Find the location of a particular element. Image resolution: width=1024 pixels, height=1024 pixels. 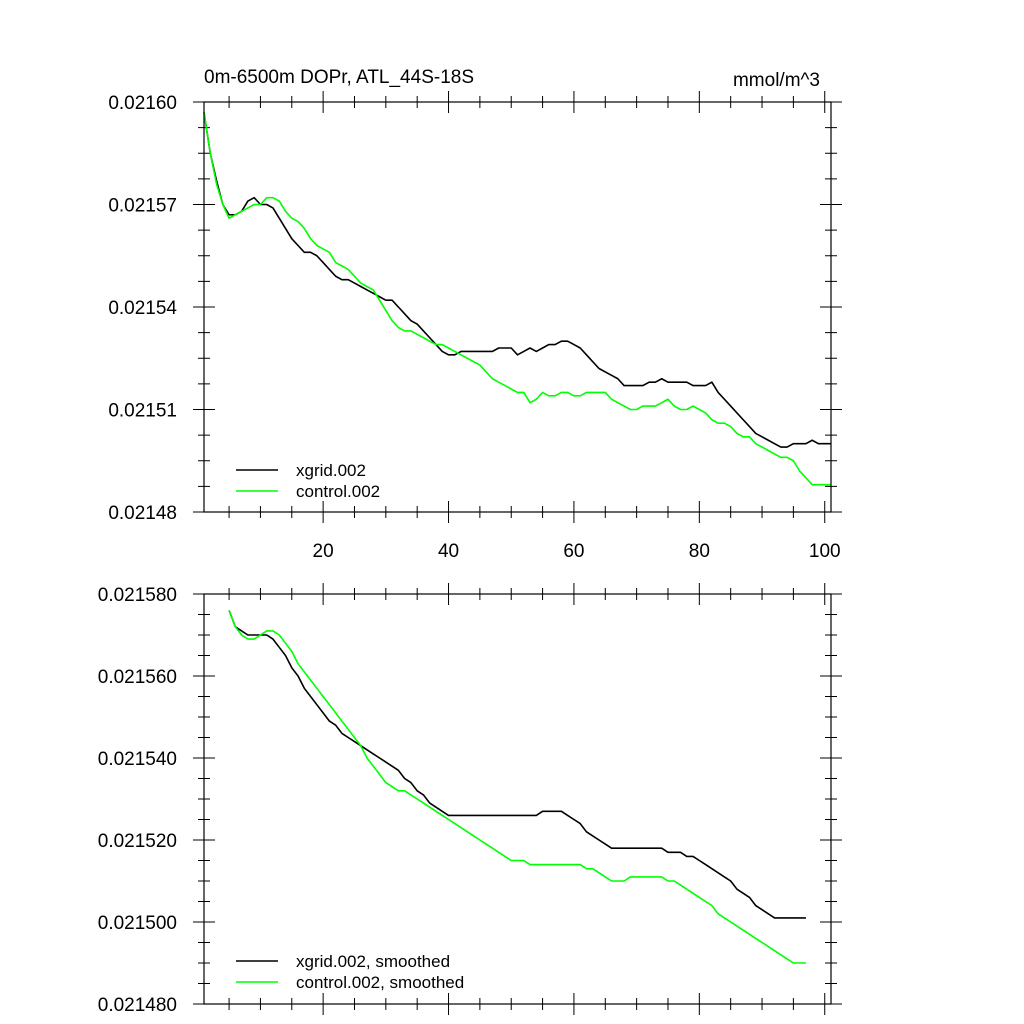

y-tick-label: 0.021540 is located at coordinates (137, 759).